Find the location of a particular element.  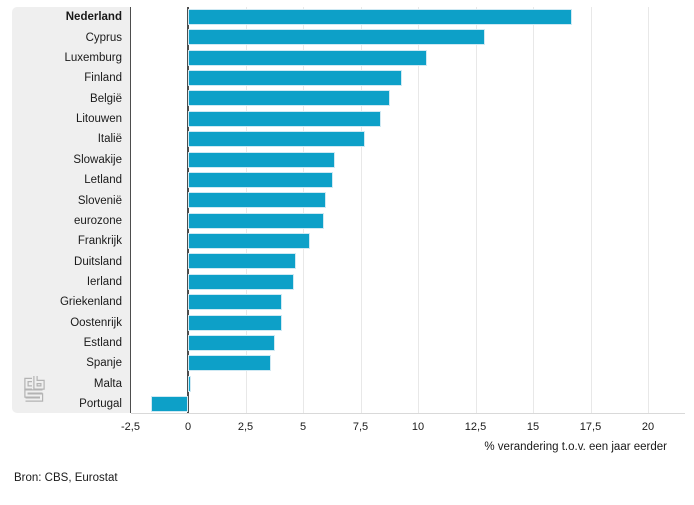

x-tick-label: 12,5 is located at coordinates (475, 427).